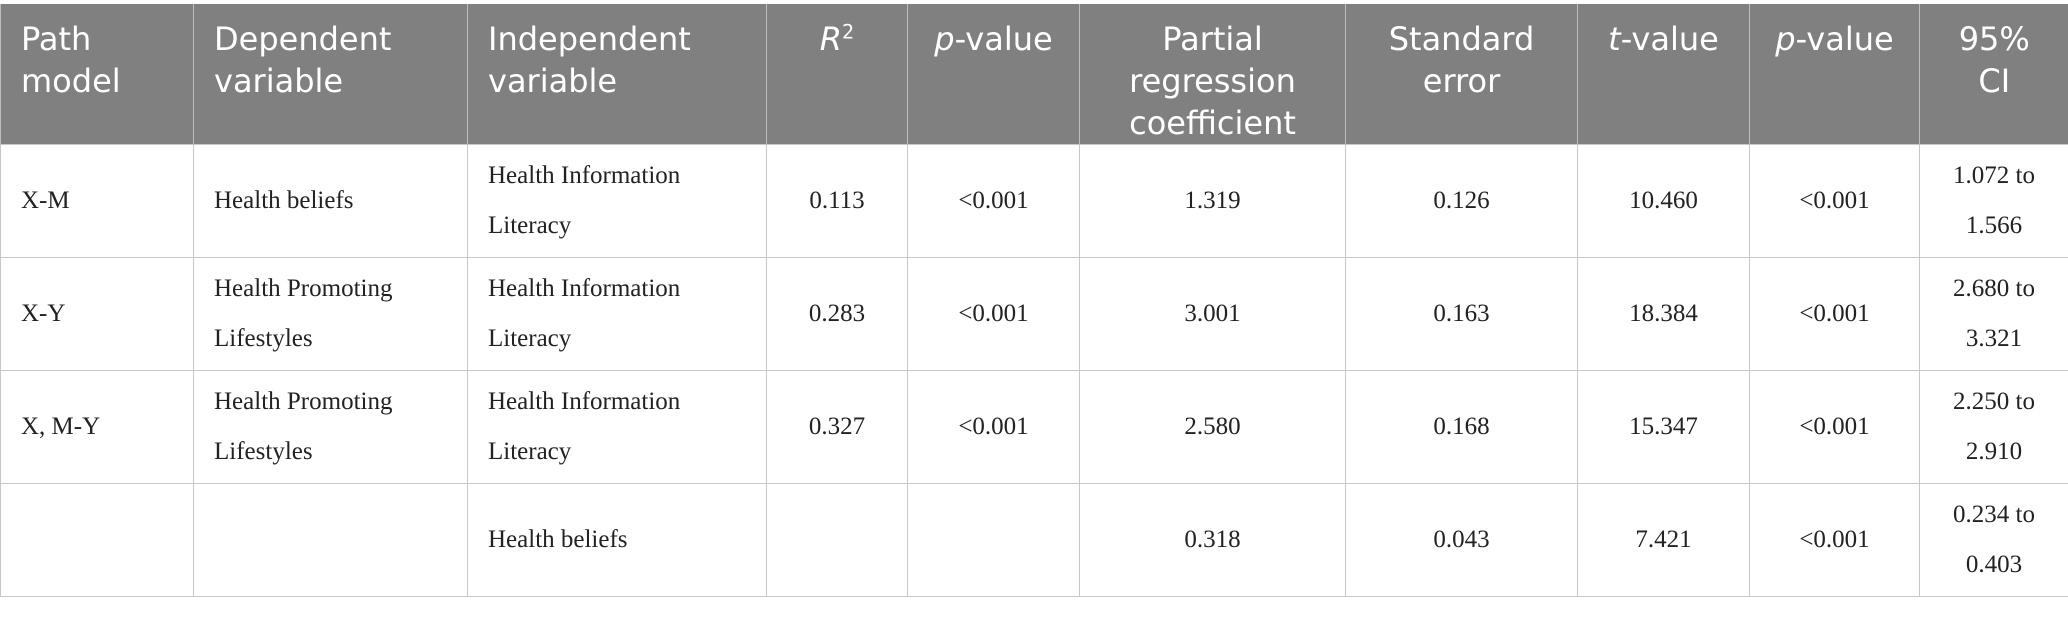  I want to click on cell-text: 0.168, so click(1461, 426).